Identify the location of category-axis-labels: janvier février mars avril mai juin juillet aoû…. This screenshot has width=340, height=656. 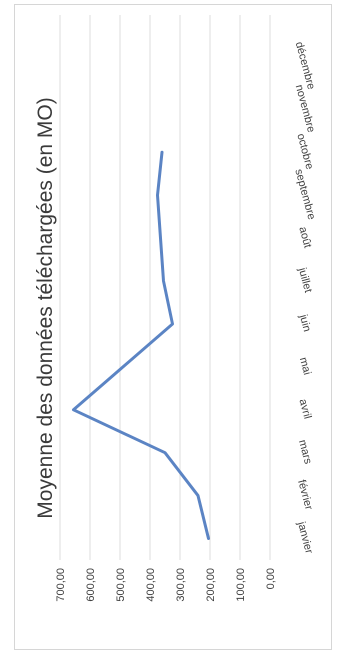
(304, 298).